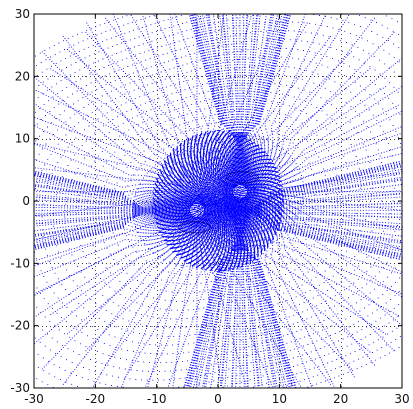  What do you see at coordinates (26, 201) in the screenshot?
I see `y-tick-label-3: 0` at bounding box center [26, 201].